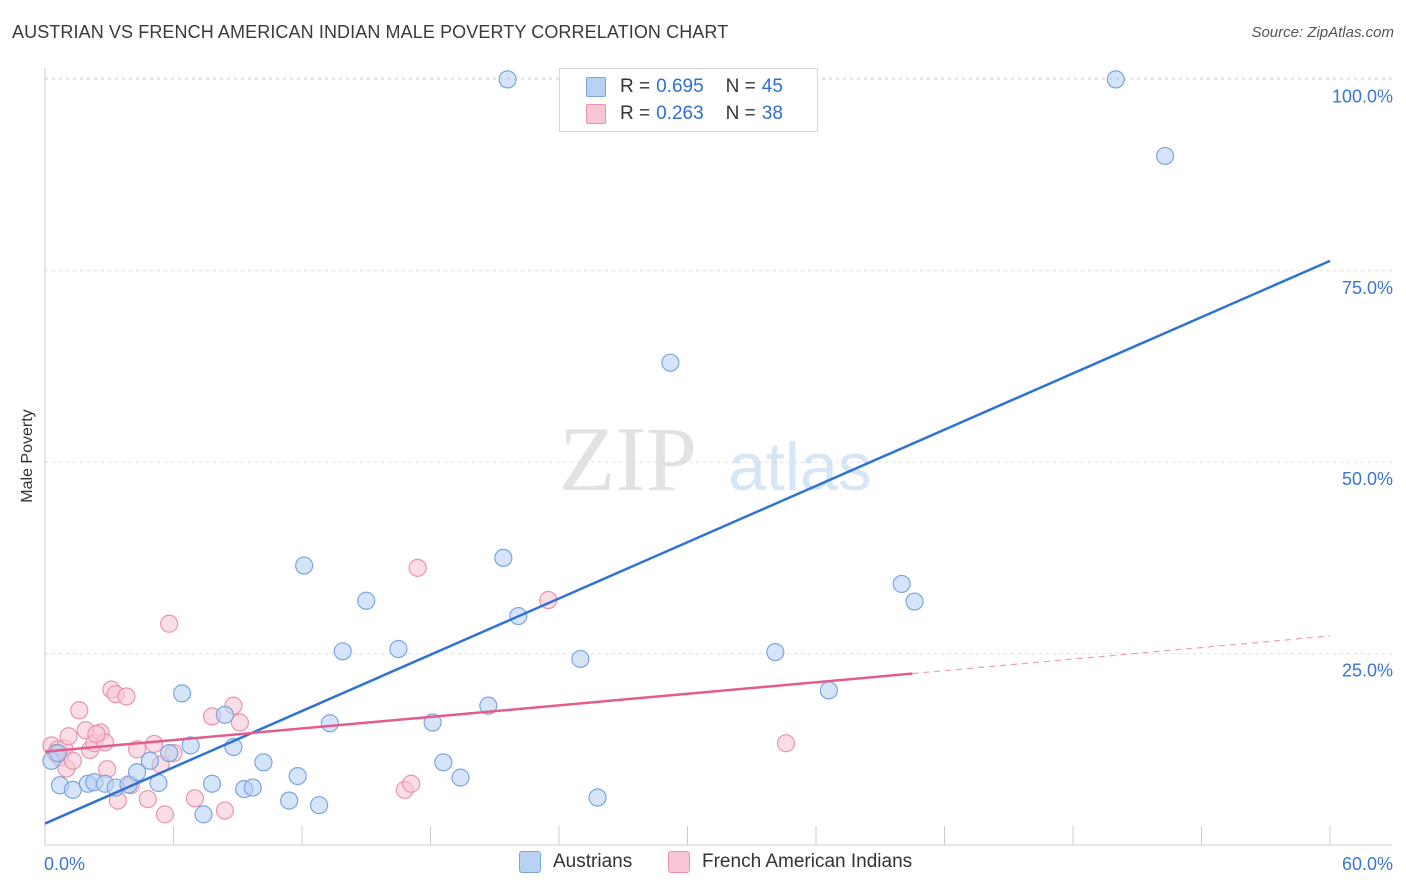 This screenshot has width=1406, height=892. Describe the element at coordinates (680, 86) in the screenshot. I see `legend-r-value: 0.695` at that location.